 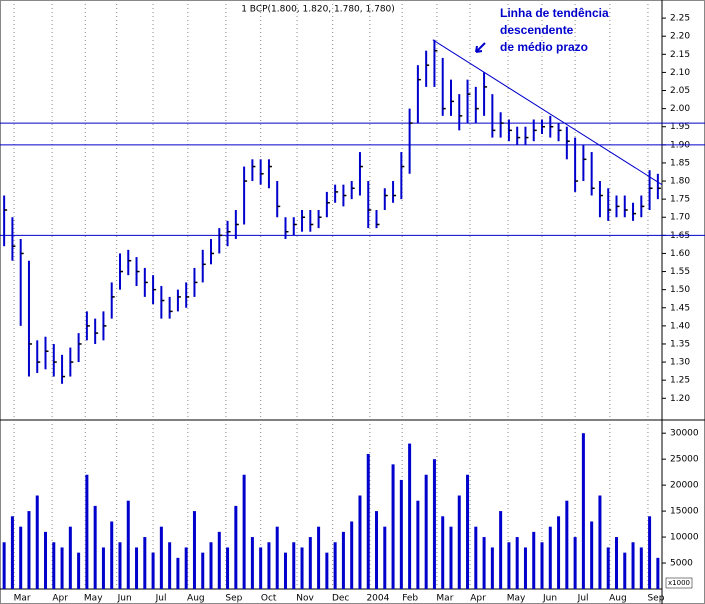 I want to click on x-tick-label: Jul, so click(x=161, y=599).